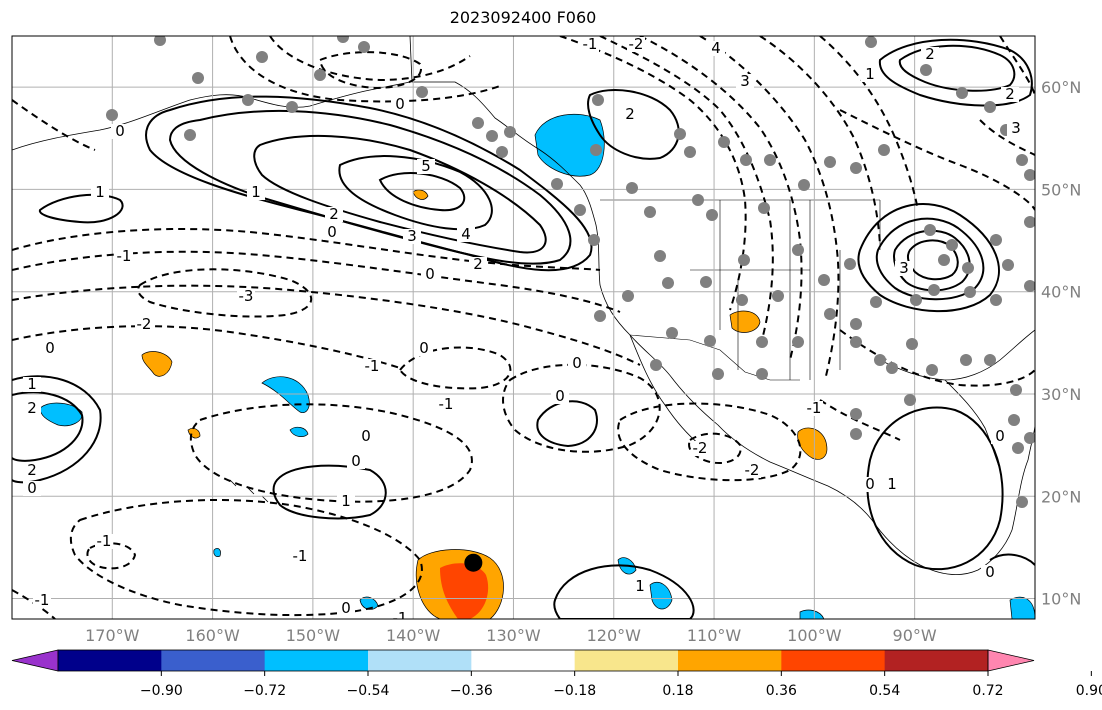 The height and width of the screenshot is (710, 1102). What do you see at coordinates (1061, 87) in the screenshot?
I see `lat-tick-label: 60°N` at bounding box center [1061, 87].